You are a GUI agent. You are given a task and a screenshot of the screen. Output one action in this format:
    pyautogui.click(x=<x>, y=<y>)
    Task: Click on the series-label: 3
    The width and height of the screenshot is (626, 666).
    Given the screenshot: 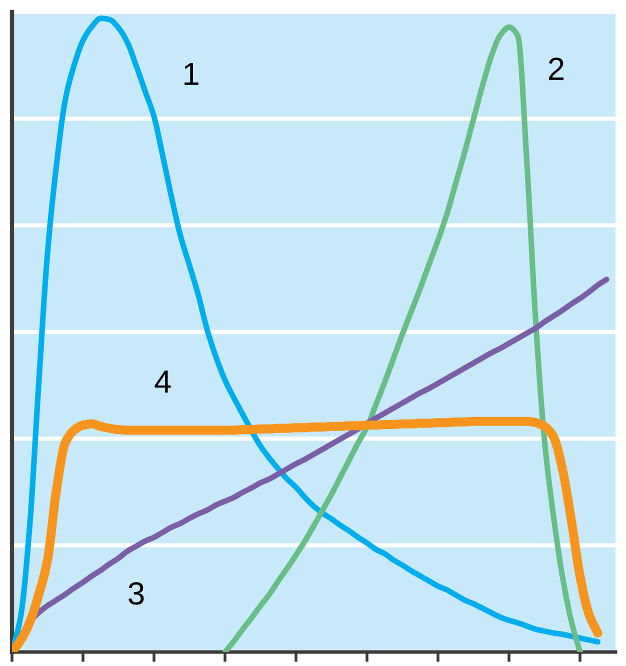 What is the action you would take?
    pyautogui.click(x=136, y=593)
    